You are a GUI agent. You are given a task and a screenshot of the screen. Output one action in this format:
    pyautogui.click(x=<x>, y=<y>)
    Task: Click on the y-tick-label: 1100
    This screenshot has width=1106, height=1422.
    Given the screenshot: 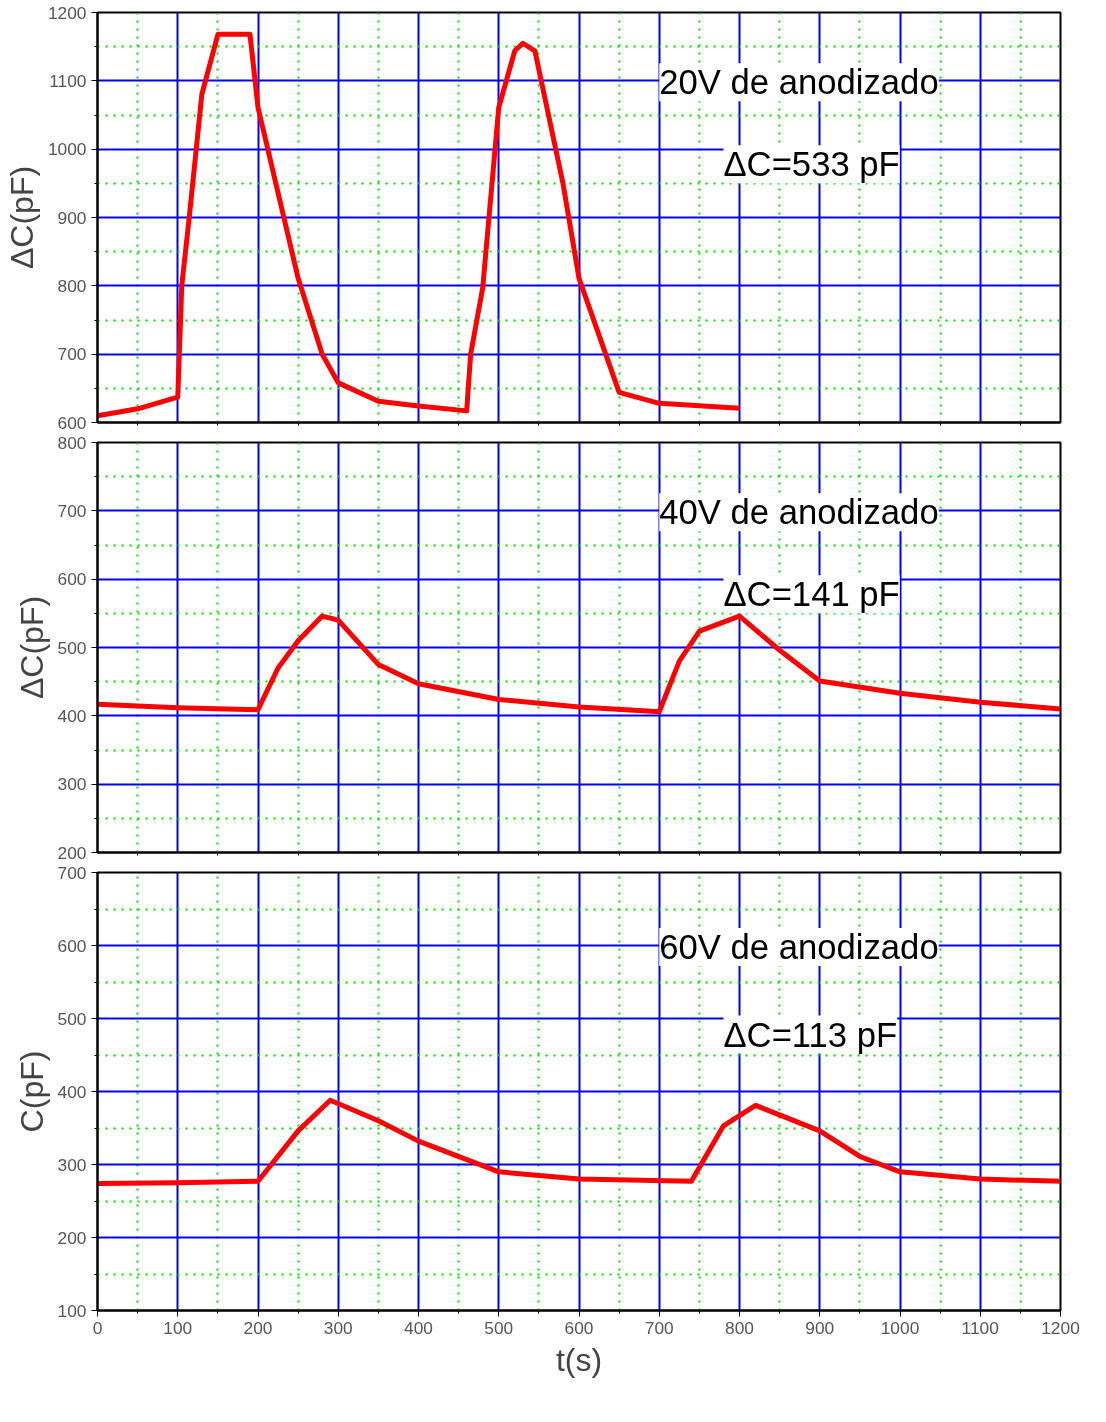 What is the action you would take?
    pyautogui.click(x=68, y=80)
    